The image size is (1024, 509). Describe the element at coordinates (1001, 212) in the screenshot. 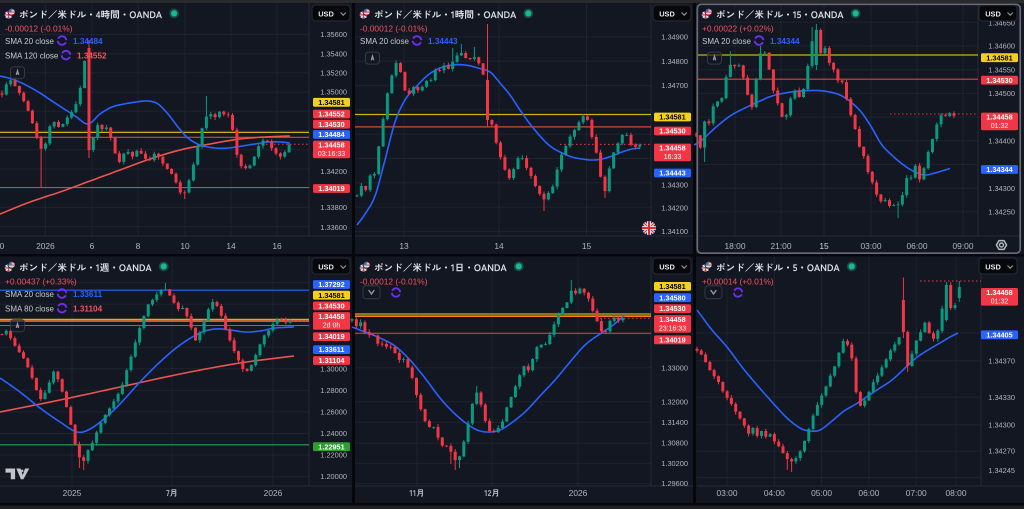

I see `svg-text: 1.34250` at that location.